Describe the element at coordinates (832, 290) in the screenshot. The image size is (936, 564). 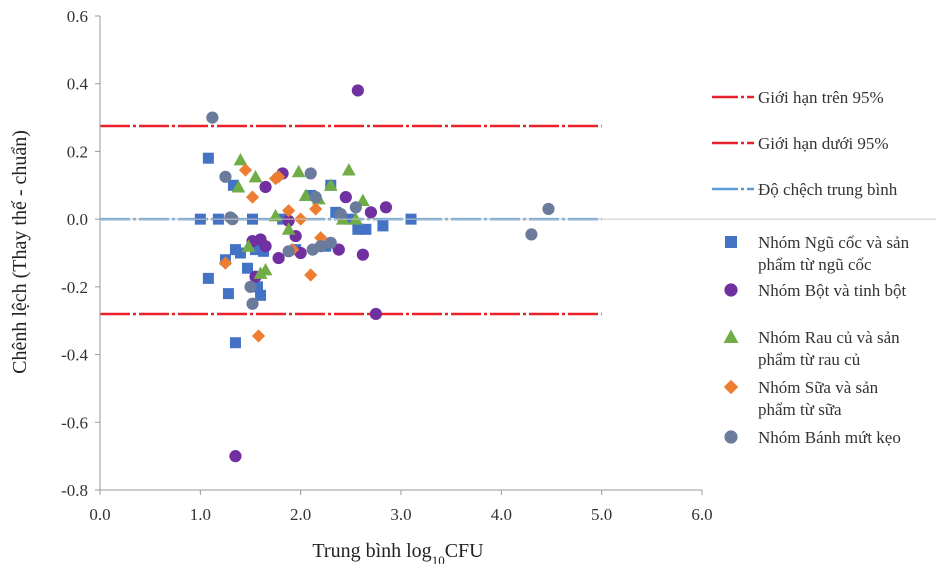
I see `legend-label: Nhóm Bột và tinh bột` at that location.